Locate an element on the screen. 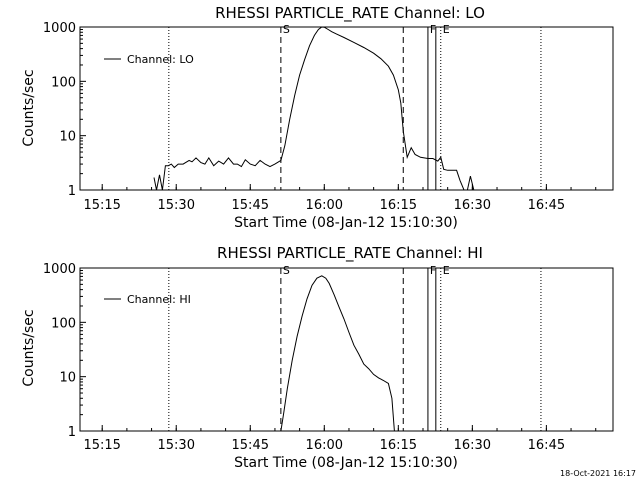  hi-y-axis: 1 10 100 1000 is located at coordinates (64, 351).